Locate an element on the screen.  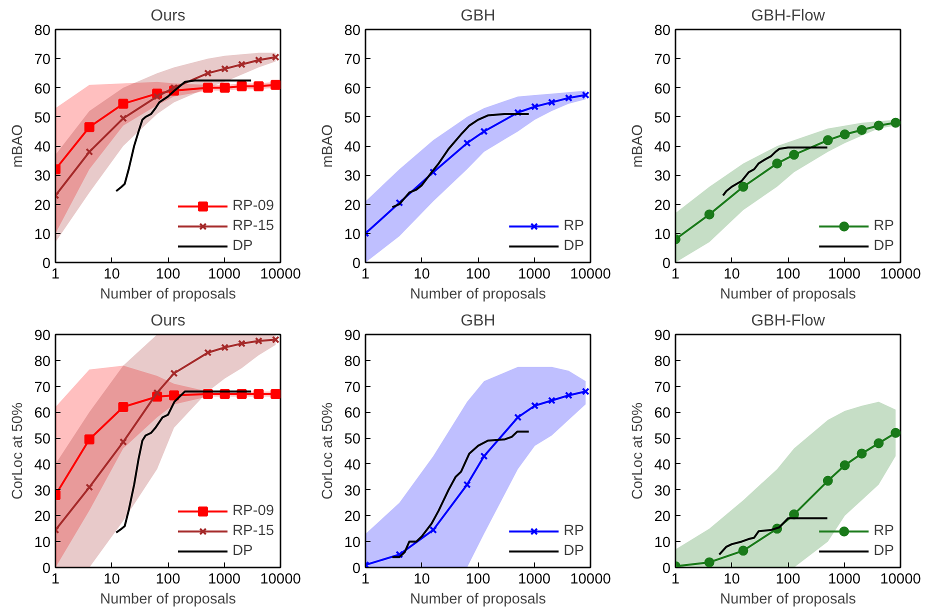
chart-title: GBH is located at coordinates (478, 16).